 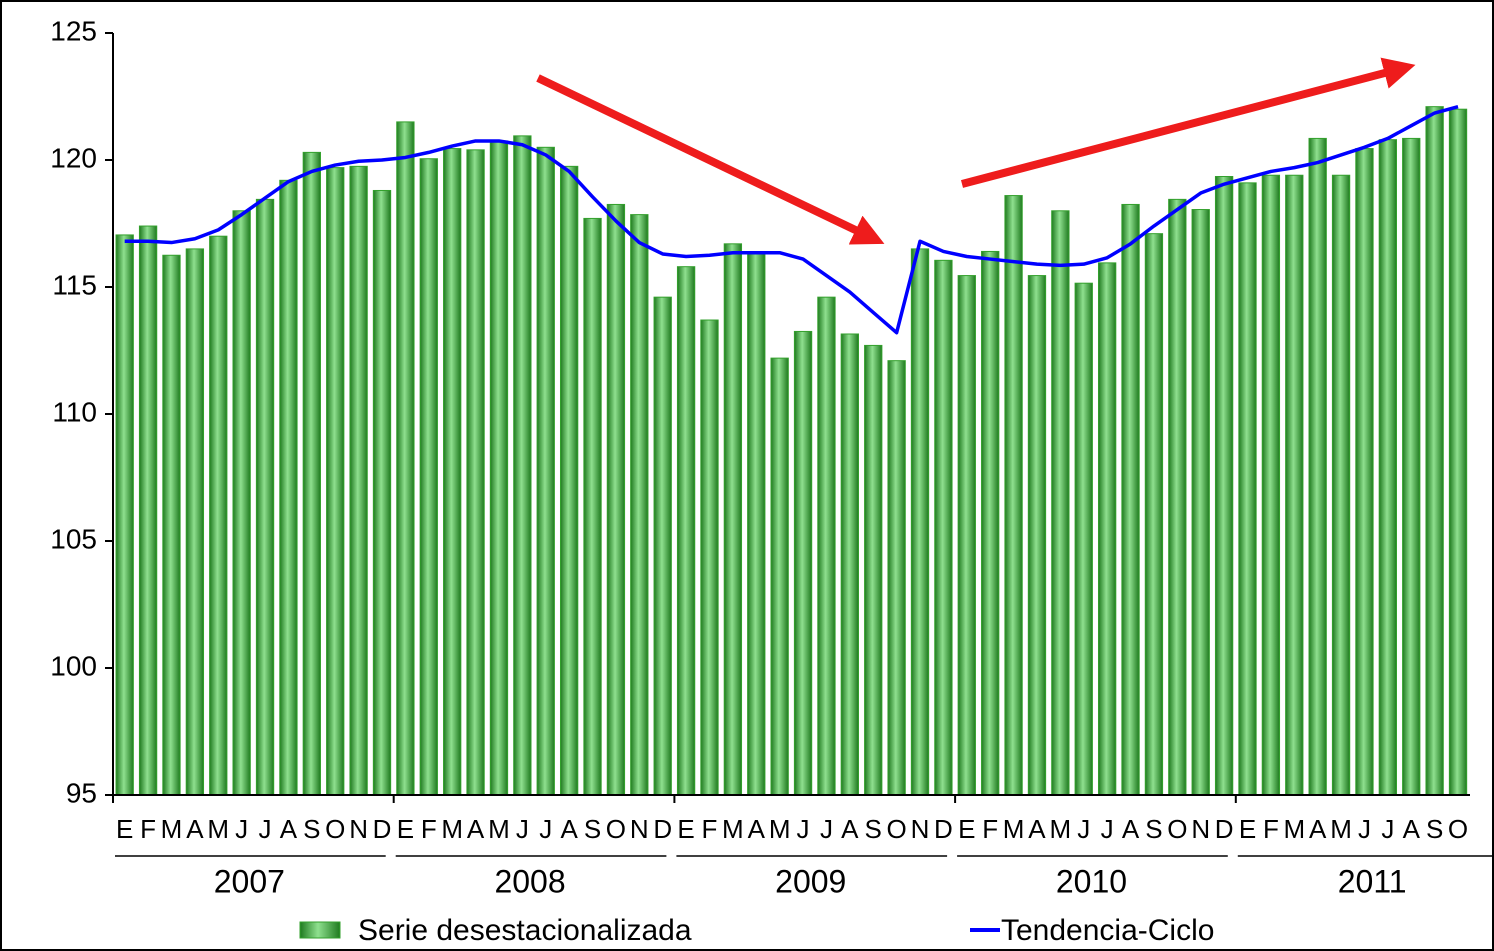 I want to click on x-group-label: 2010, so click(x=1091, y=881).